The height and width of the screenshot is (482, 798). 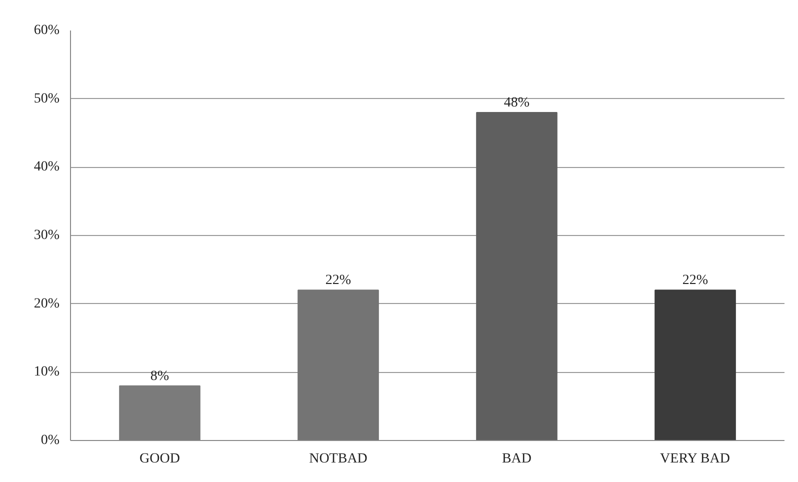 I want to click on y-tick-label: 30%, so click(x=47, y=235).